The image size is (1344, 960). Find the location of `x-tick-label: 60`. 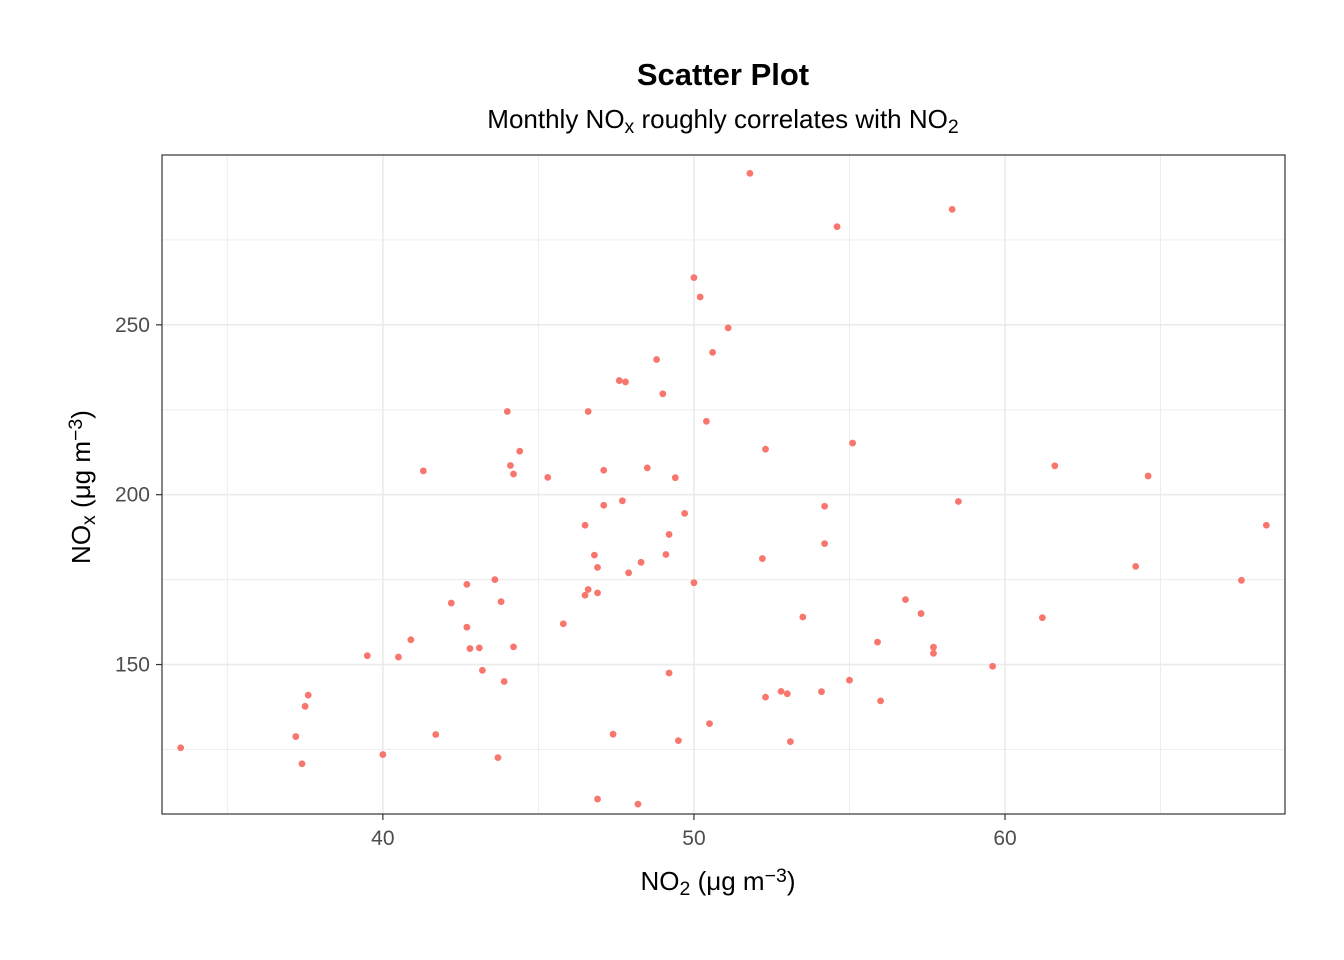

x-tick-label: 60 is located at coordinates (1004, 838).